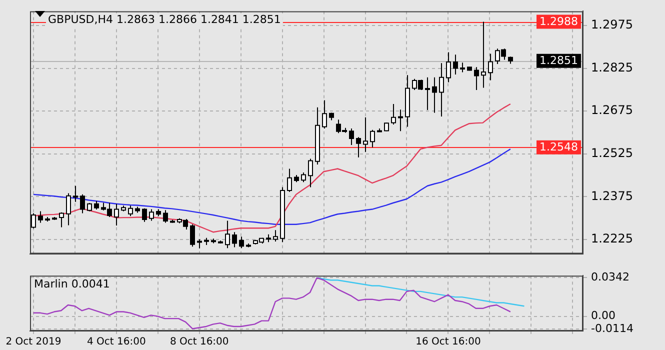 This screenshot has height=350, width=665. I want to click on y-tick-label: 1.2525, so click(612, 153).